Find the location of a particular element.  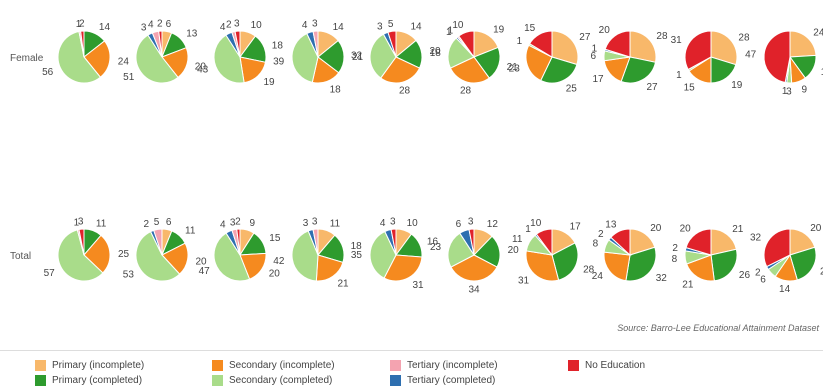

slice-total-8-secondary-incomplete is located at coordinates (617, 266).